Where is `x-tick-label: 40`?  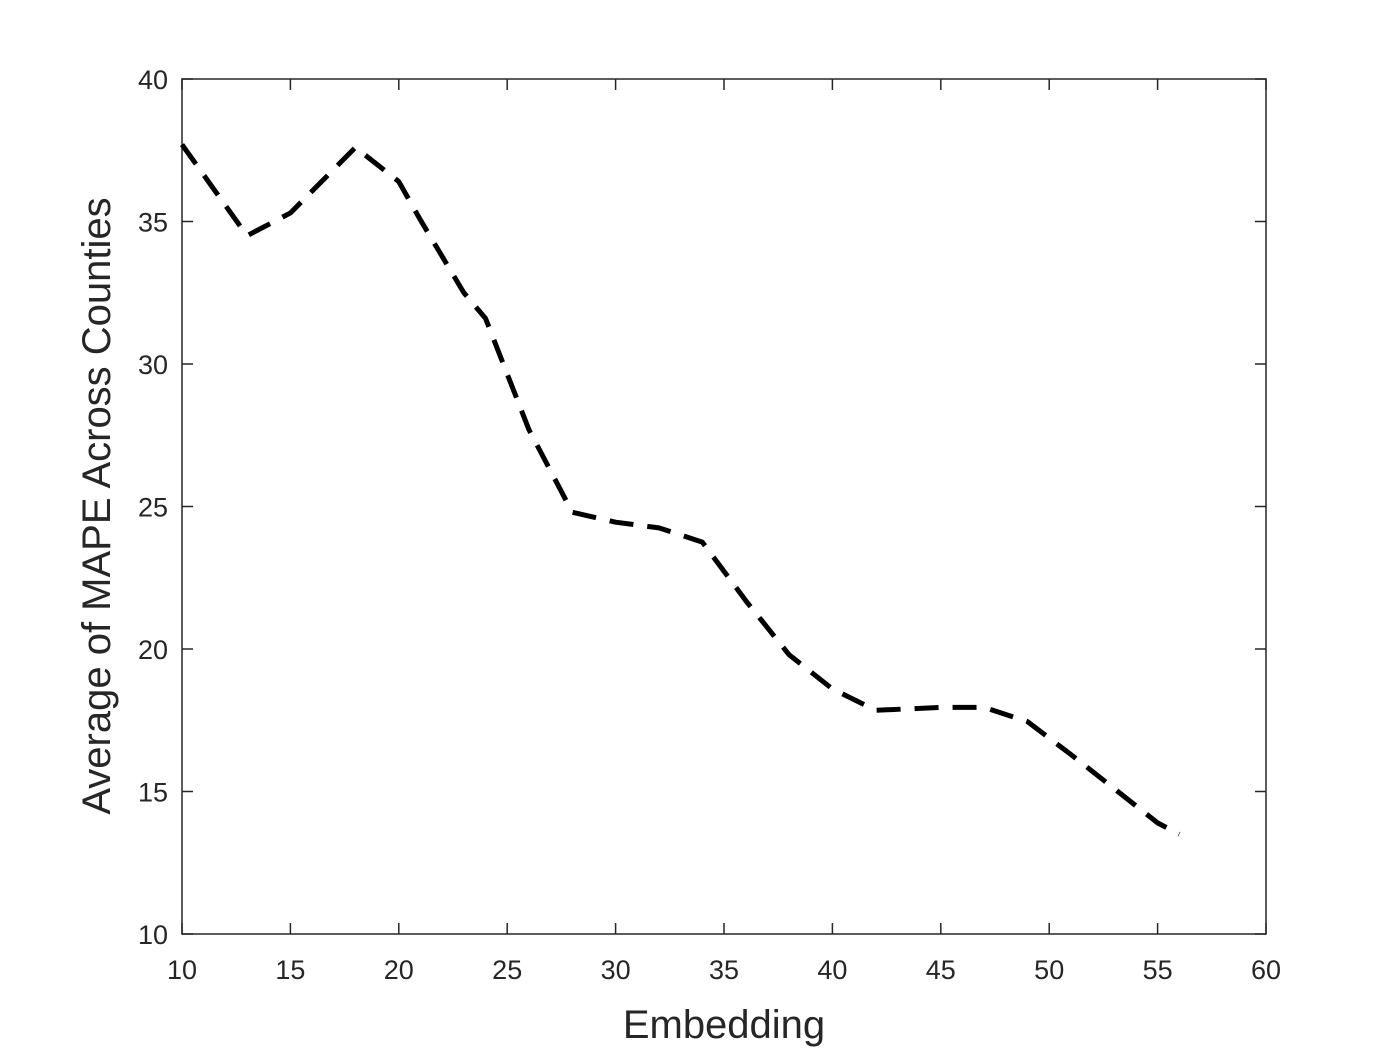 x-tick-label: 40 is located at coordinates (832, 970).